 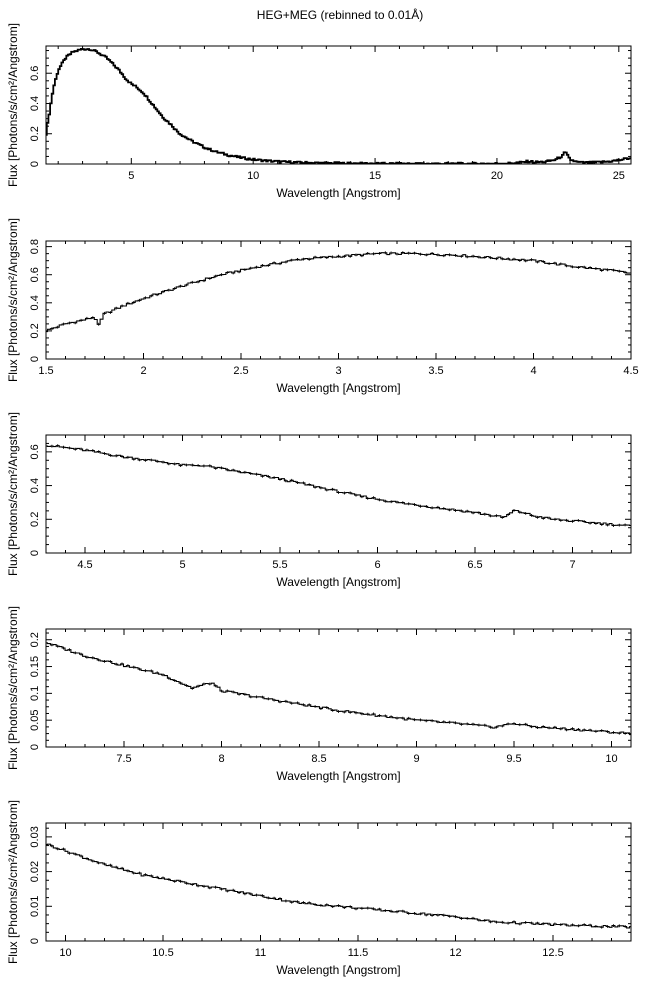 I want to click on x-tick-label: 20, so click(x=497, y=176).